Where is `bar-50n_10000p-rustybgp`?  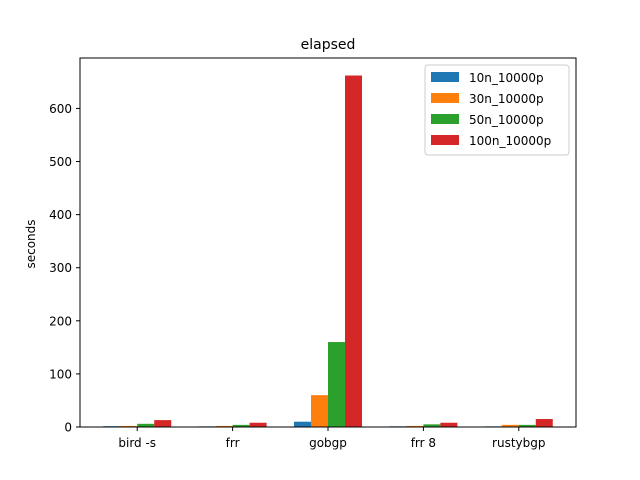 bar-50n_10000p-rustybgp is located at coordinates (527, 425).